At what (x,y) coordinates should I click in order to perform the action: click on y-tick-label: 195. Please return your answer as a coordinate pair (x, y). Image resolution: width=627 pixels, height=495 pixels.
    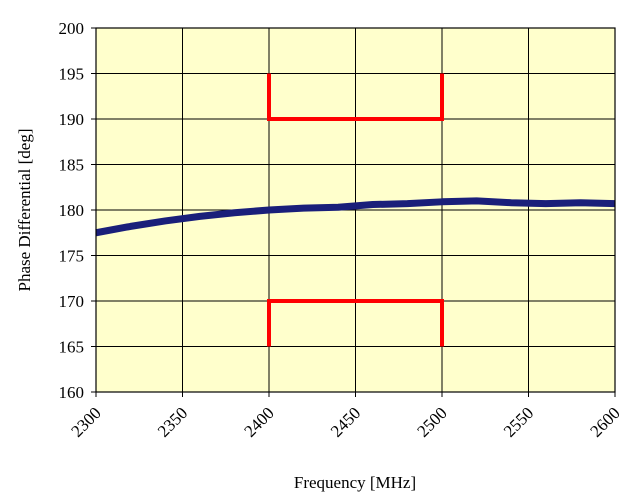
    Looking at the image, I should click on (72, 74).